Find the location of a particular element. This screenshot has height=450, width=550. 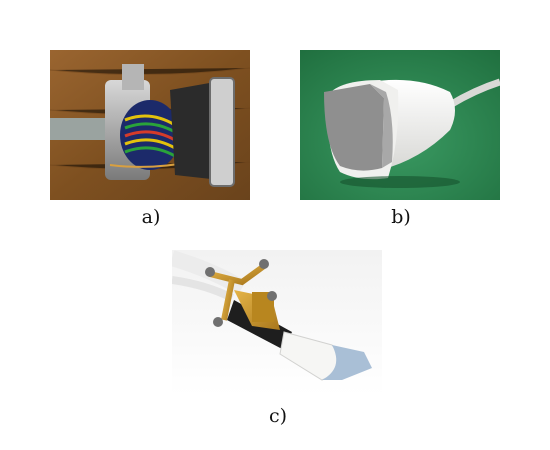

tracked-probe-illustration is located at coordinates (277, 322).